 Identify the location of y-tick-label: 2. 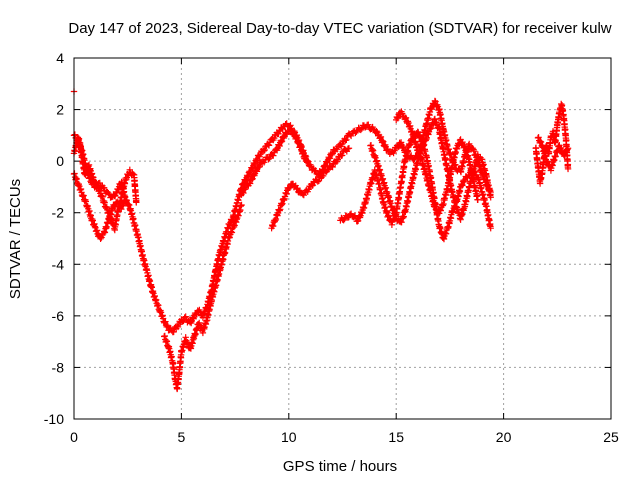
(60, 110).